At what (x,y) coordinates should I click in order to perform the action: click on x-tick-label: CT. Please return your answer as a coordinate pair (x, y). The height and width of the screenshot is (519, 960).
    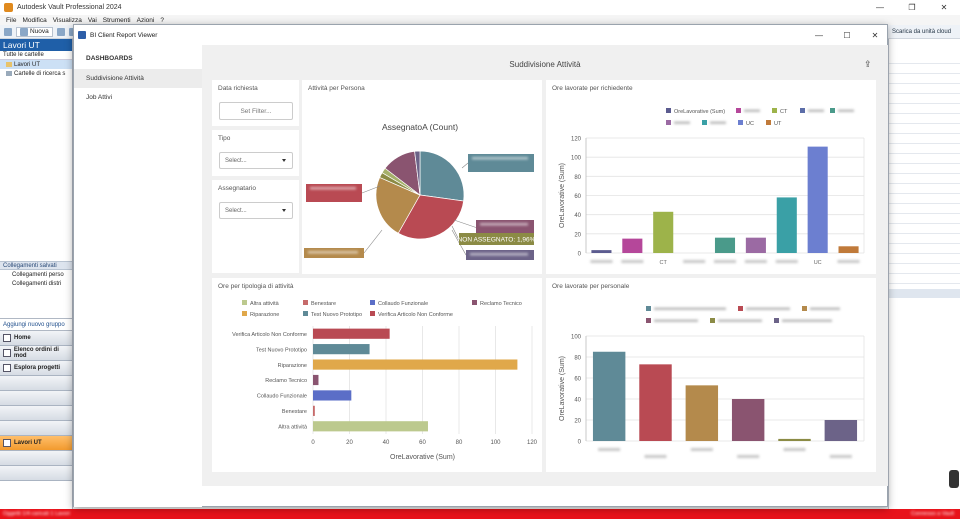
    Looking at the image, I should click on (664, 263).